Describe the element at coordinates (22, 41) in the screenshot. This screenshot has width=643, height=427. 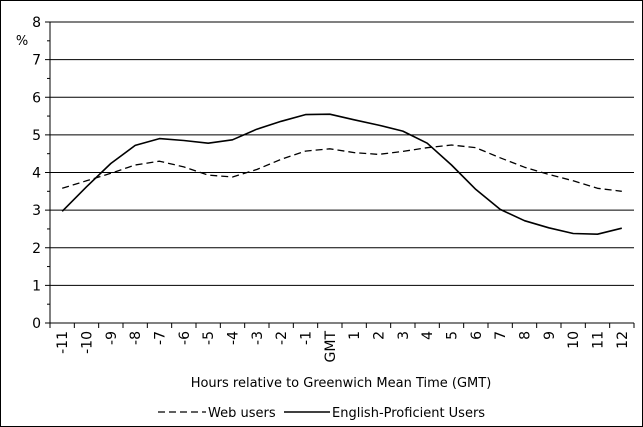
I see `y-axis-label: %` at that location.